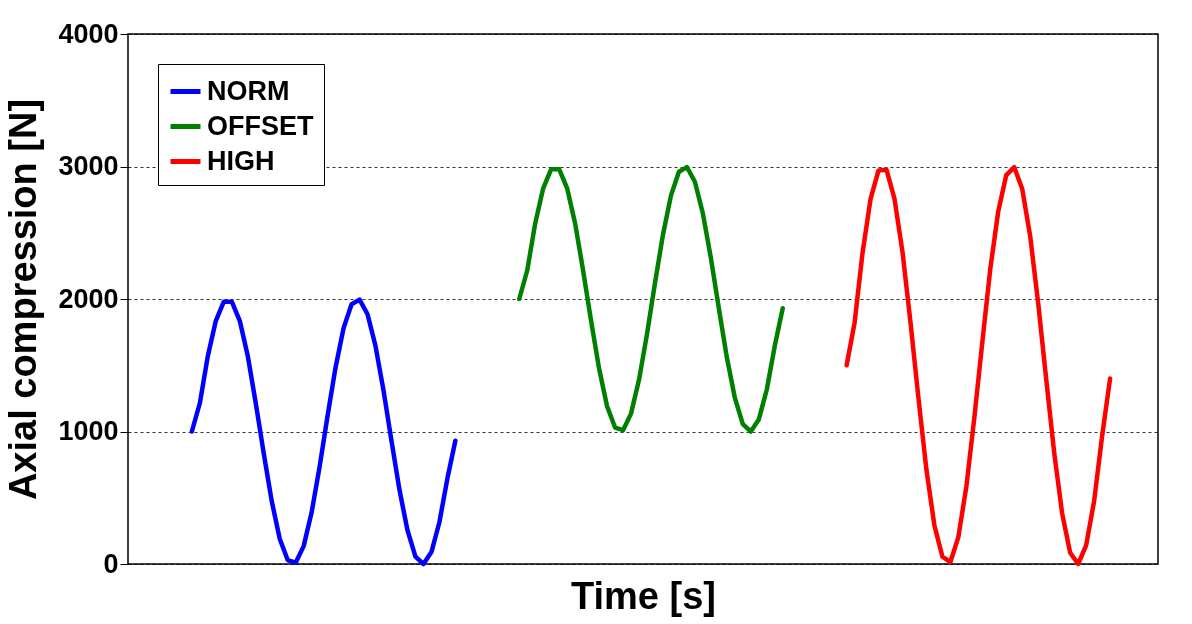 The image size is (1192, 624). Describe the element at coordinates (88, 298) in the screenshot. I see `y-tick-label: 2000` at that location.